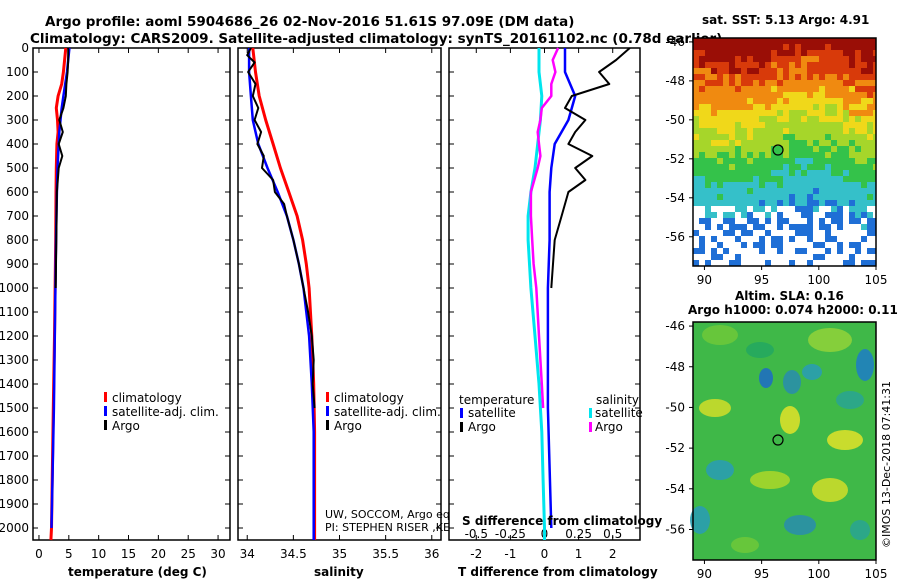 This screenshot has width=900, height=580. Describe the element at coordinates (293, 554) in the screenshot. I see `x-tick-label: 34.5` at that location.